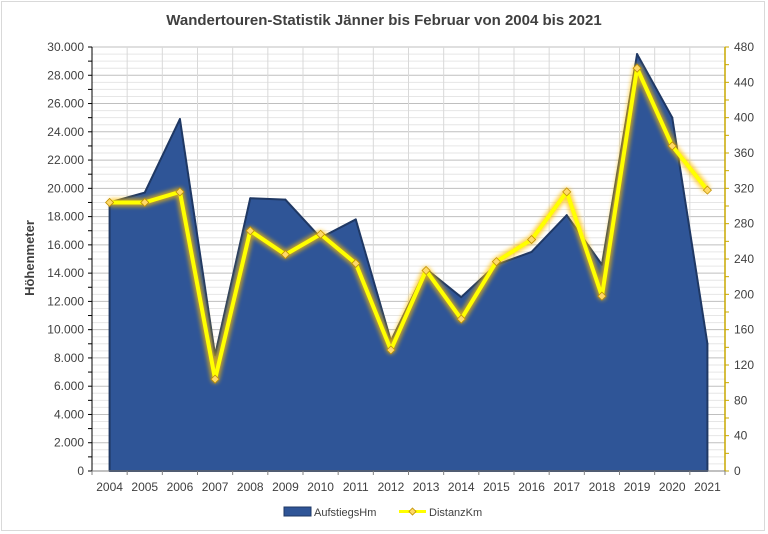 This screenshot has width=768, height=534. What do you see at coordinates (602, 296) in the screenshot?
I see `line-marker-2018` at bounding box center [602, 296].